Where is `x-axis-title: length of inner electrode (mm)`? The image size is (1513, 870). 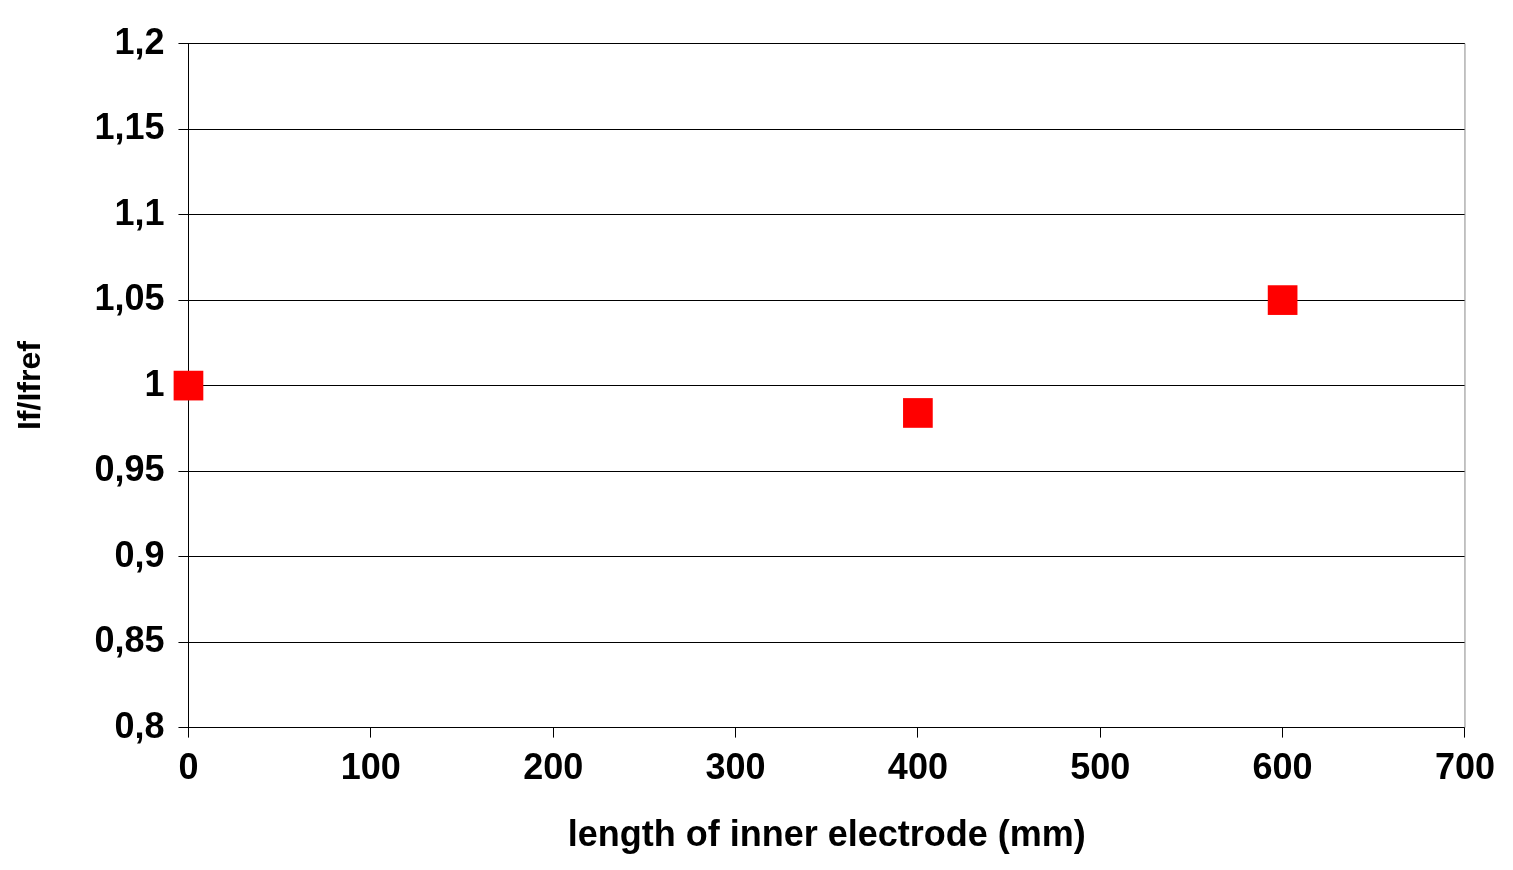 x-axis-title: length of inner electrode (mm) is located at coordinates (826, 834).